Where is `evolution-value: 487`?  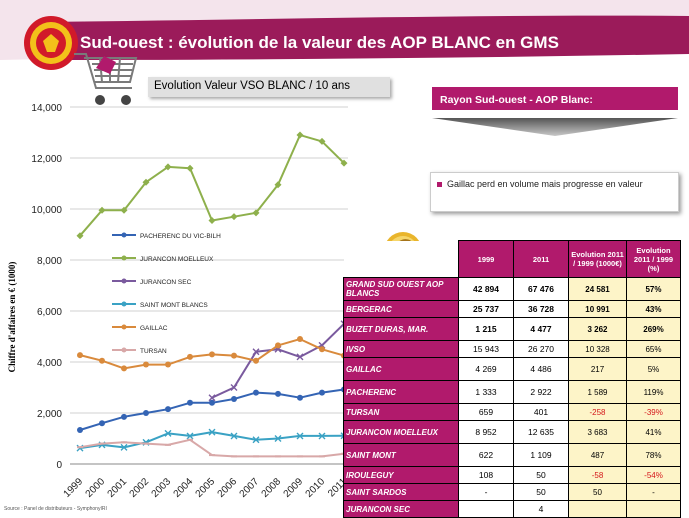
evolution-value: 487 is located at coordinates (597, 455).